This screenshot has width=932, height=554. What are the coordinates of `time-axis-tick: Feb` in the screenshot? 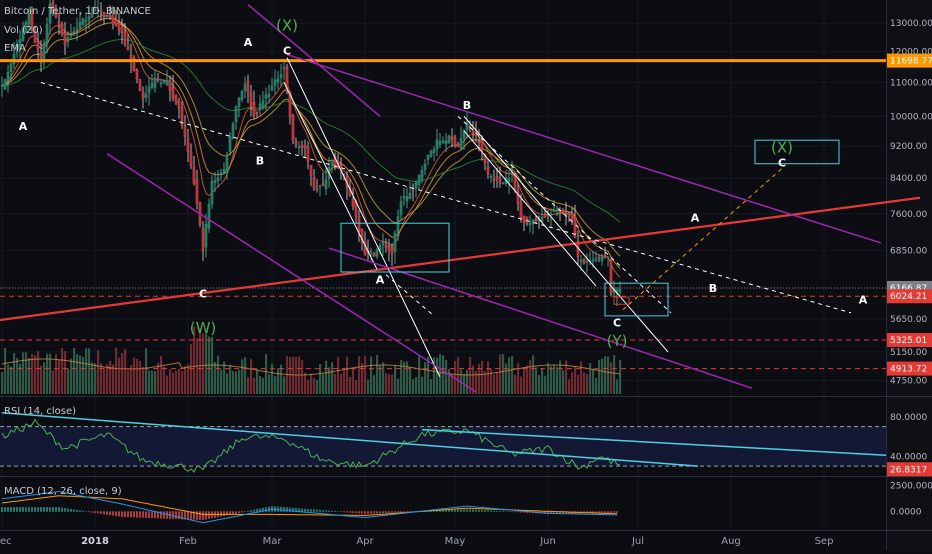 It's located at (188, 541).